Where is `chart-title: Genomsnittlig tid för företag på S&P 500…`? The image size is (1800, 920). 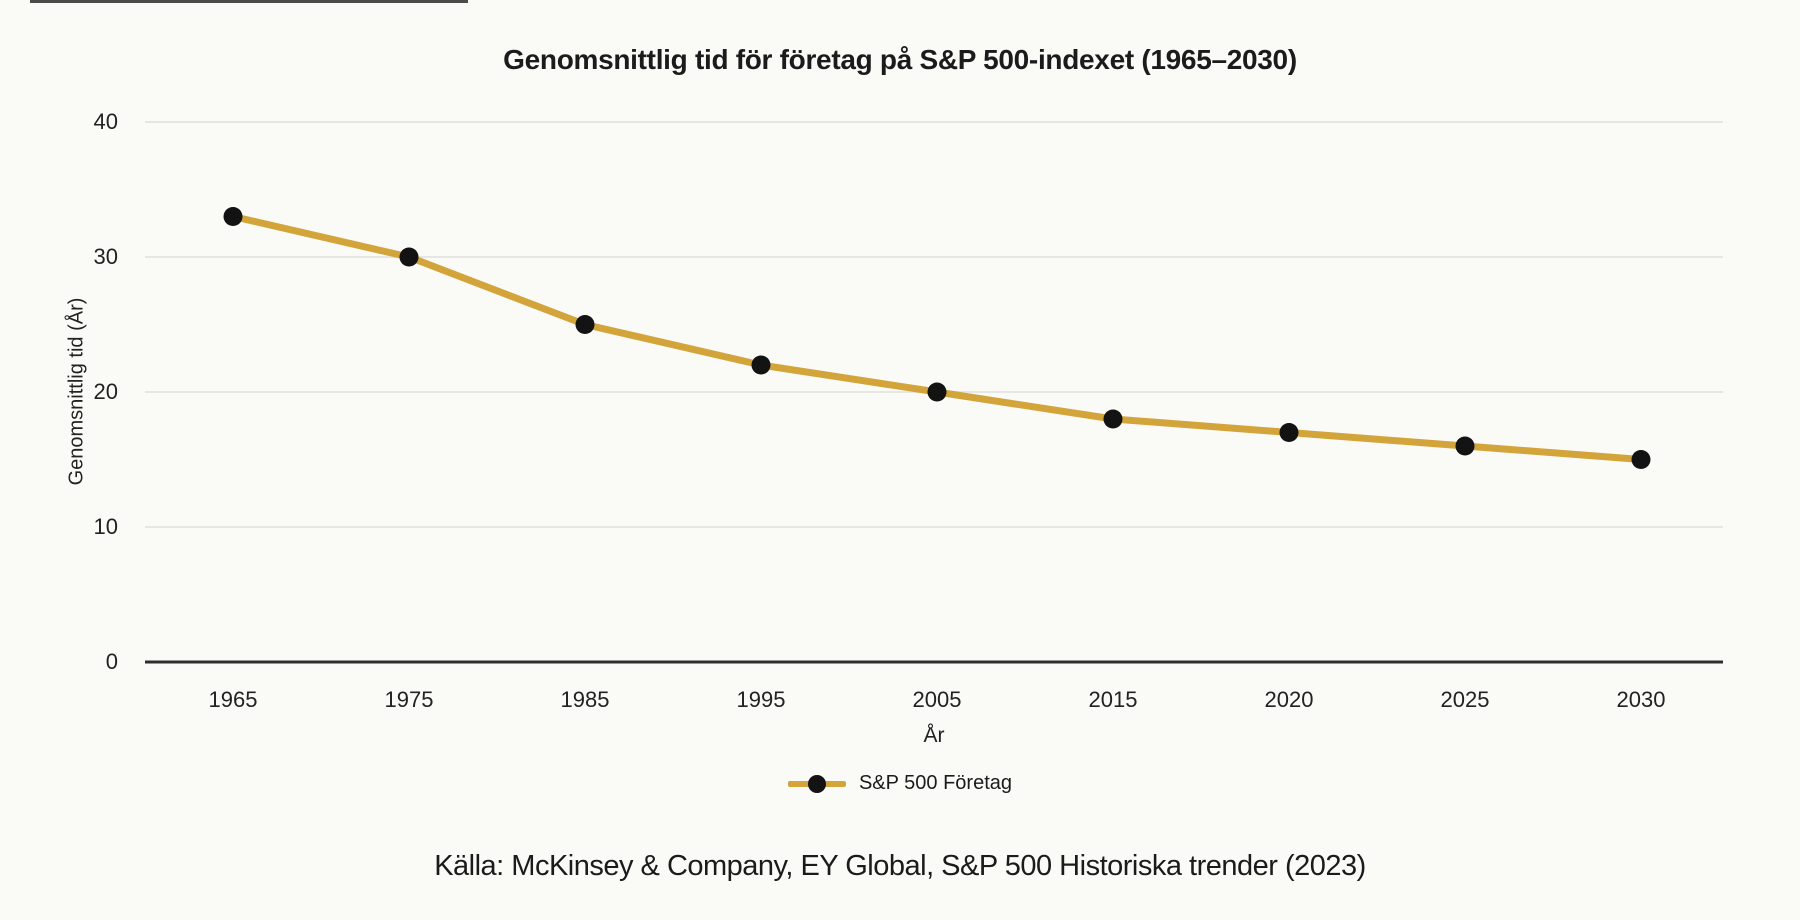 chart-title: Genomsnittlig tid för företag på S&P 500… is located at coordinates (900, 59).